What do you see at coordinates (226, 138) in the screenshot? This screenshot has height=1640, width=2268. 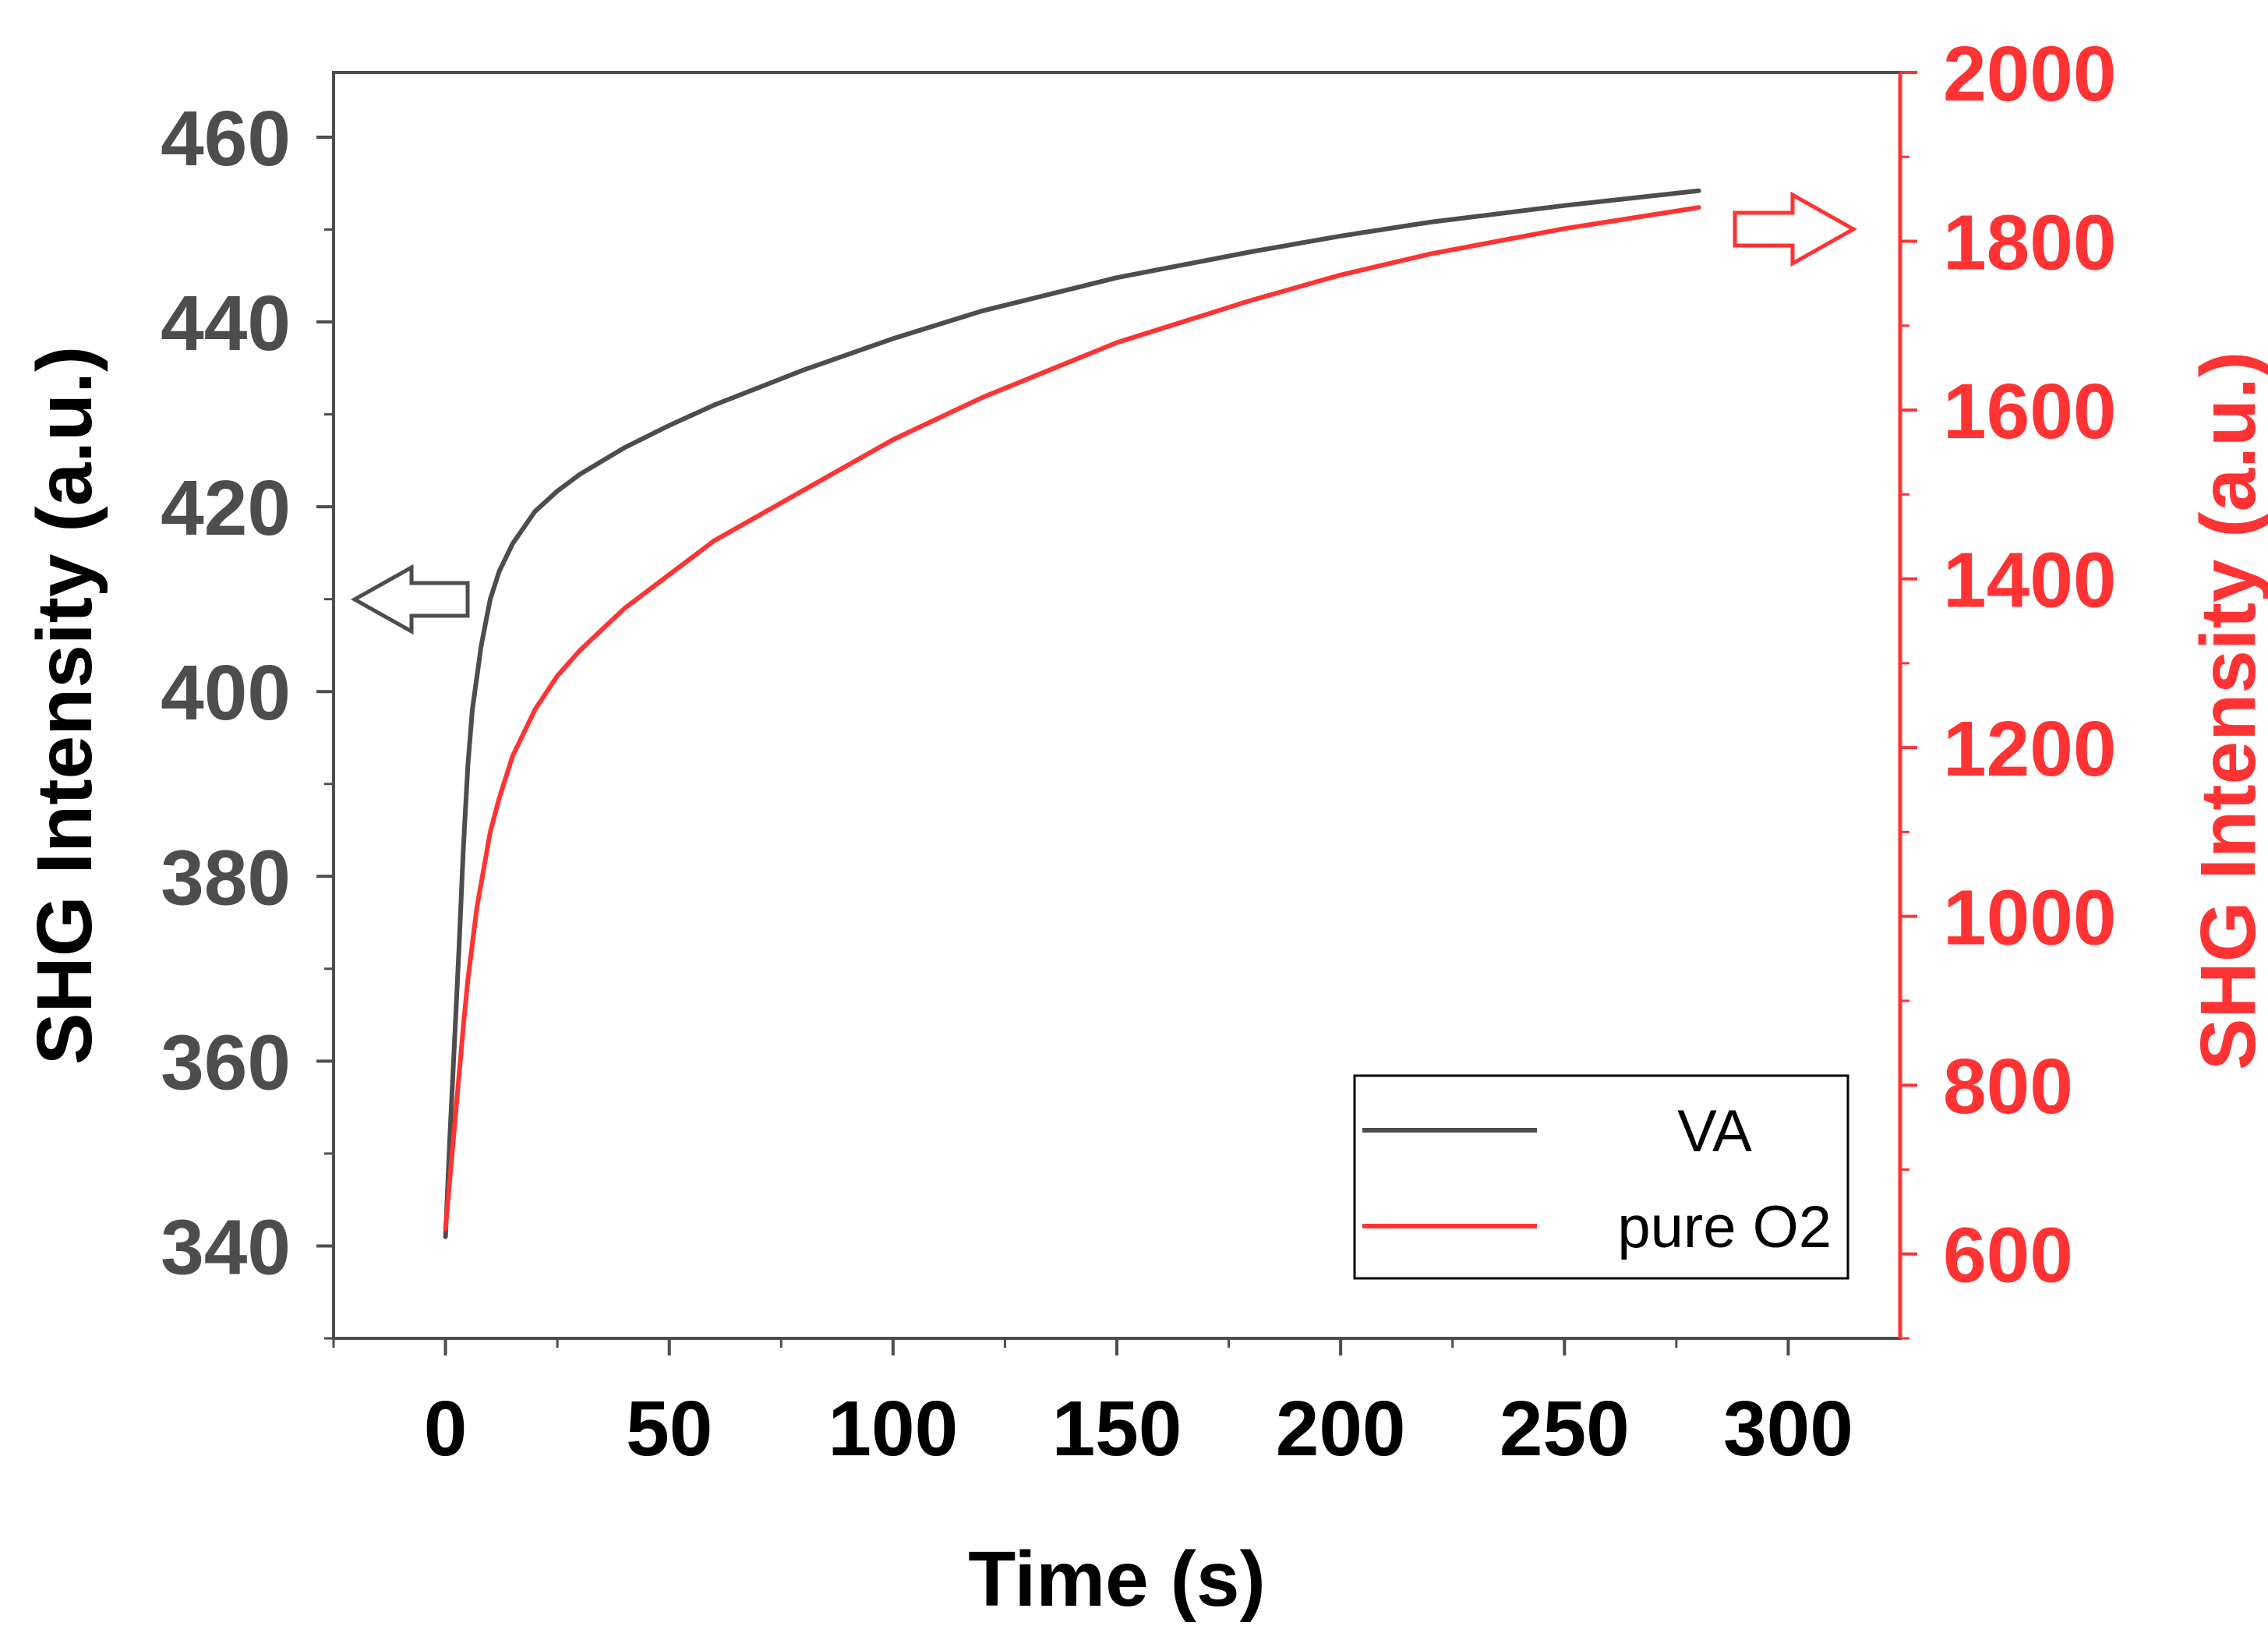 I see `left-y-tick-label: 460` at bounding box center [226, 138].